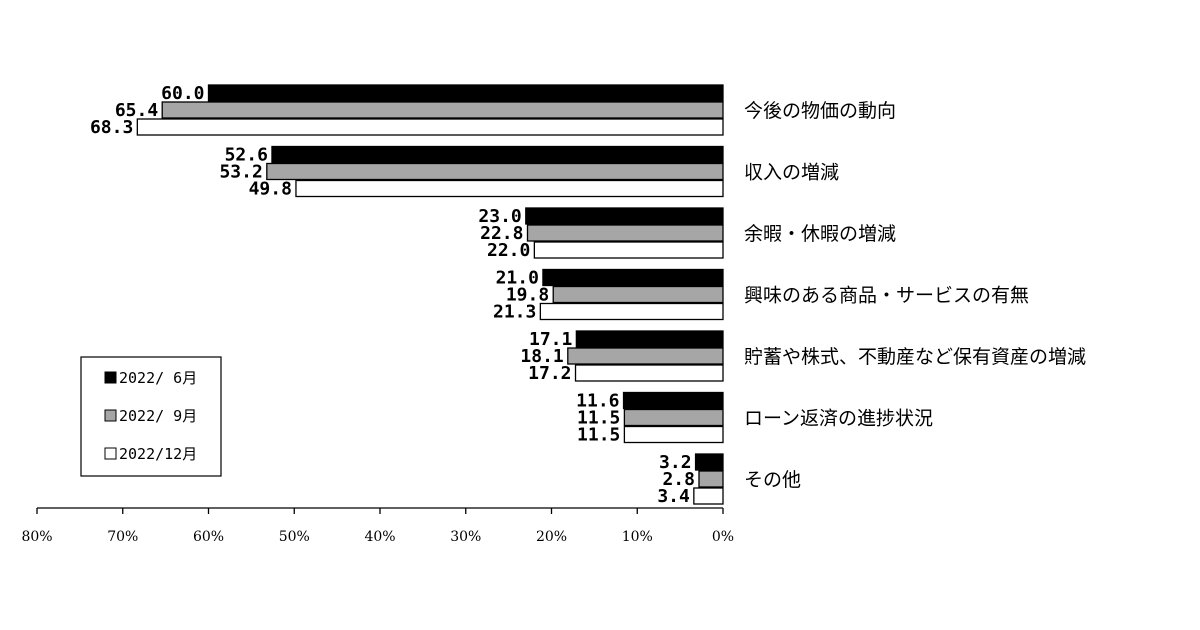 The height and width of the screenshot is (630, 1200). What do you see at coordinates (527, 295) in the screenshot?
I see `value-label-4-2: 19.8` at bounding box center [527, 295].